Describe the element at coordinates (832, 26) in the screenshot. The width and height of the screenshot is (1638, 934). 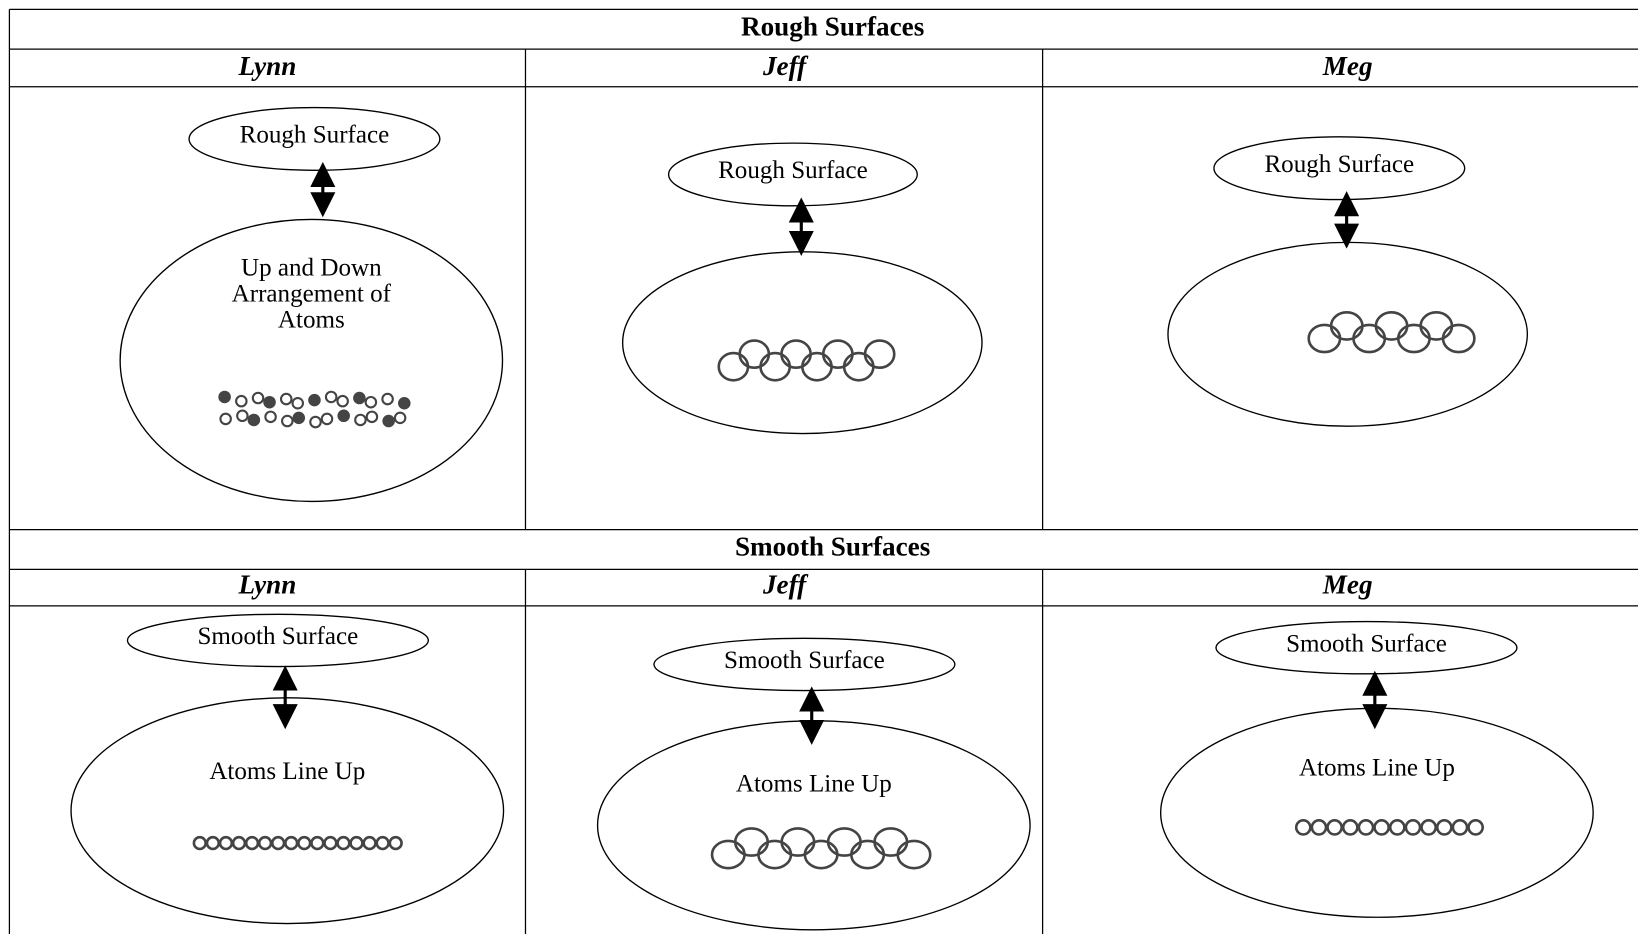
I see `section-title: Rough Surfaces` at that location.